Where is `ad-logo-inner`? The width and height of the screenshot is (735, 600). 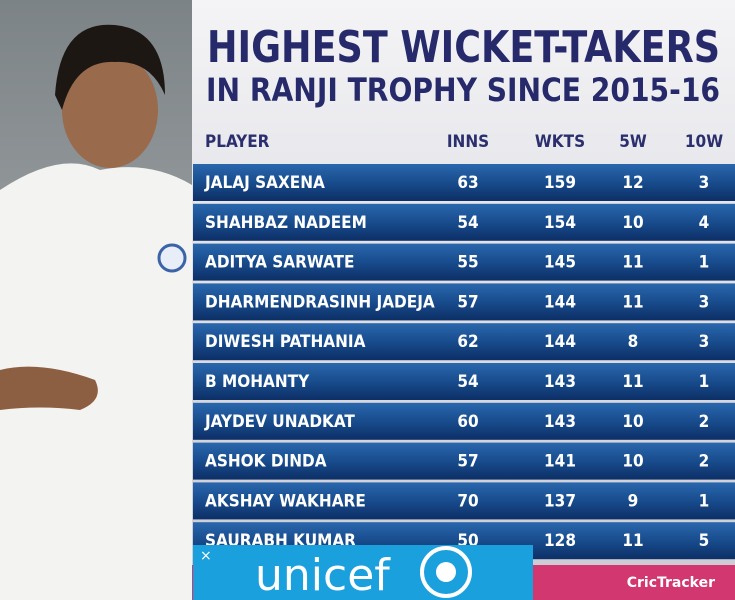 ad-logo-inner is located at coordinates (446, 572).